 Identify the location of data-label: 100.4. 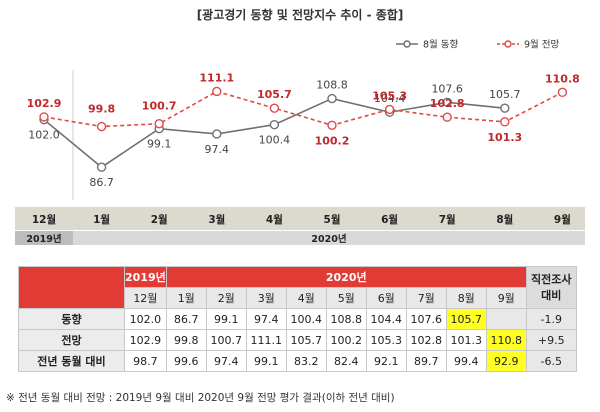
(275, 140).